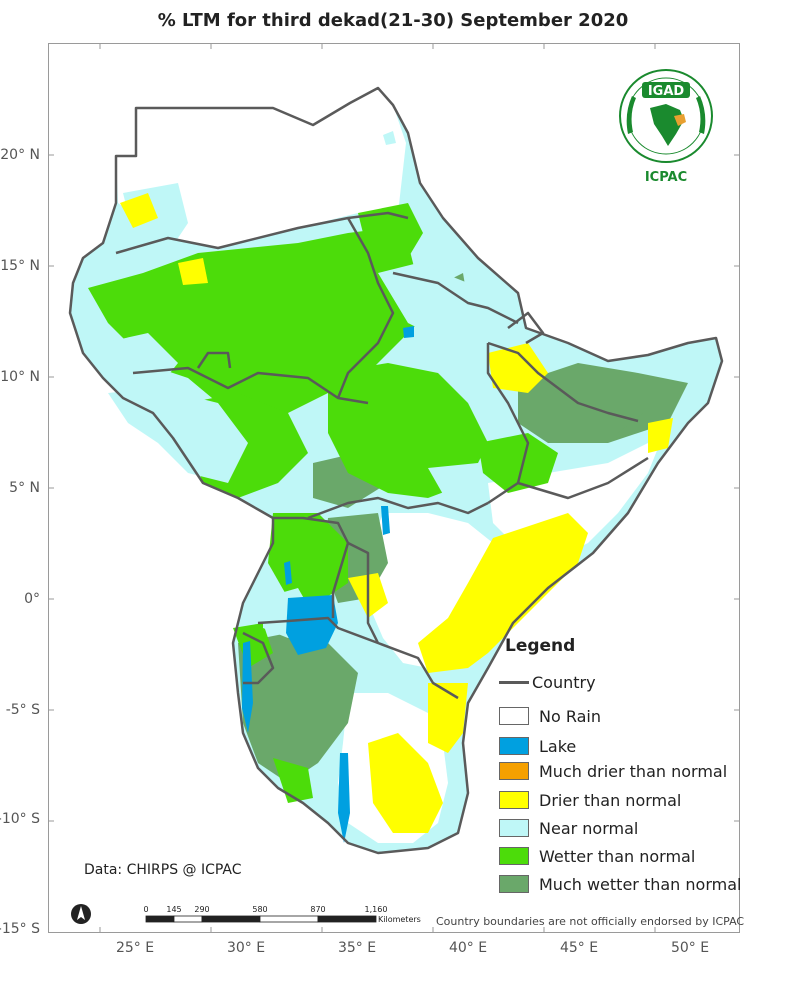 The height and width of the screenshot is (981, 786). What do you see at coordinates (81, 914) in the screenshot?
I see `north-arrow-icon` at bounding box center [81, 914].